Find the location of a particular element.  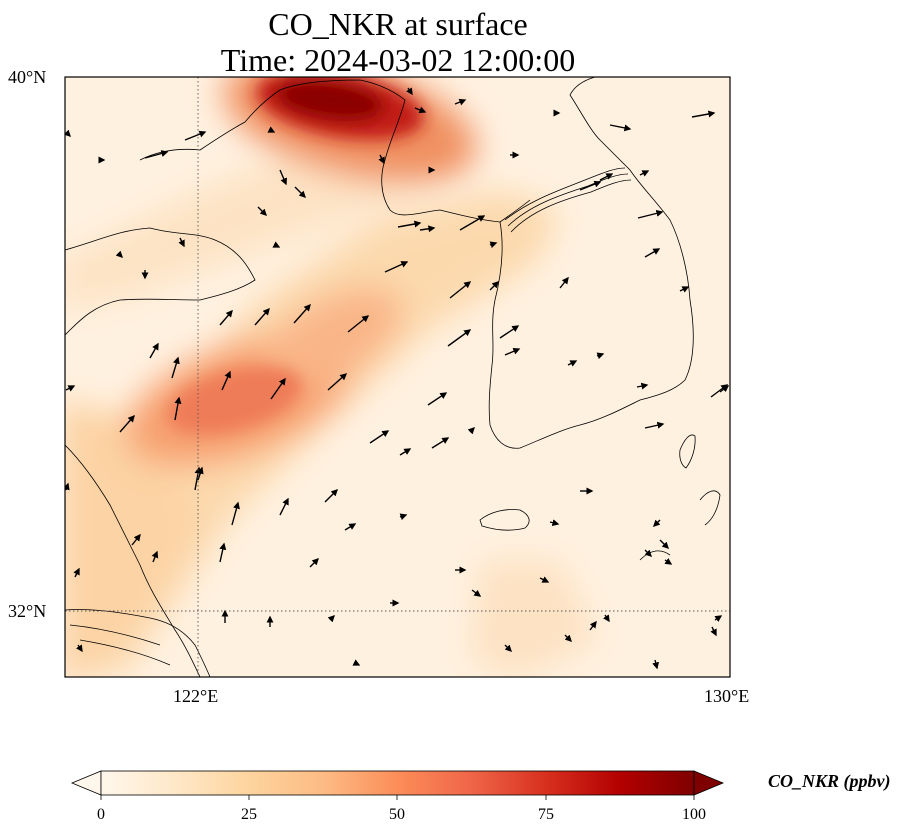

plume-core is located at coordinates (330, 340).